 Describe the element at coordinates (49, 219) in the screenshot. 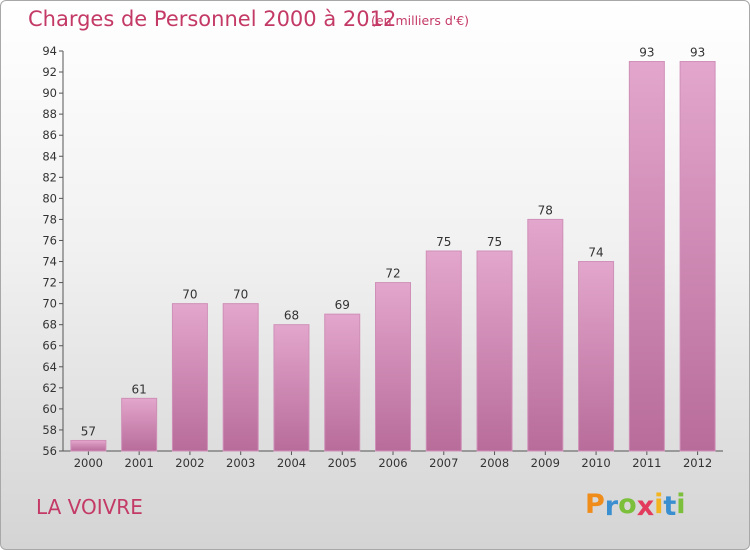

I see `y-tick-label: 78` at that location.